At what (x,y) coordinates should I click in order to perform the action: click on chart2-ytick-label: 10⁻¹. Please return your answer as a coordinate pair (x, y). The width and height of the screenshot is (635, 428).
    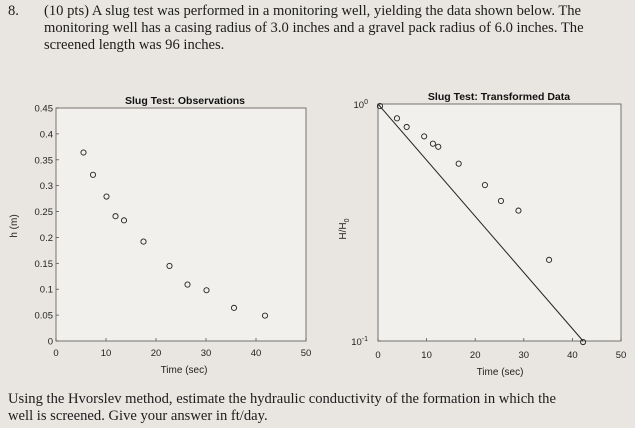
    Looking at the image, I should click on (359, 342).